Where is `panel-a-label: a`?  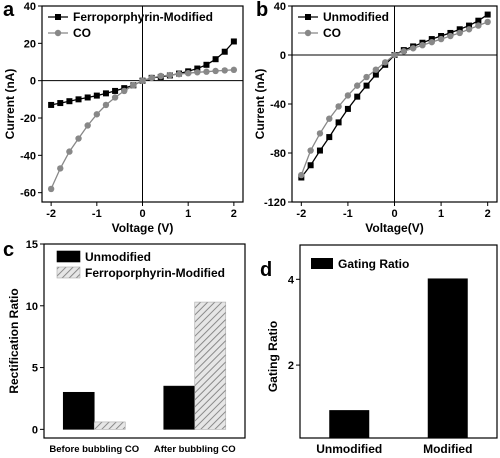
panel-a-label: a is located at coordinates (9, 10).